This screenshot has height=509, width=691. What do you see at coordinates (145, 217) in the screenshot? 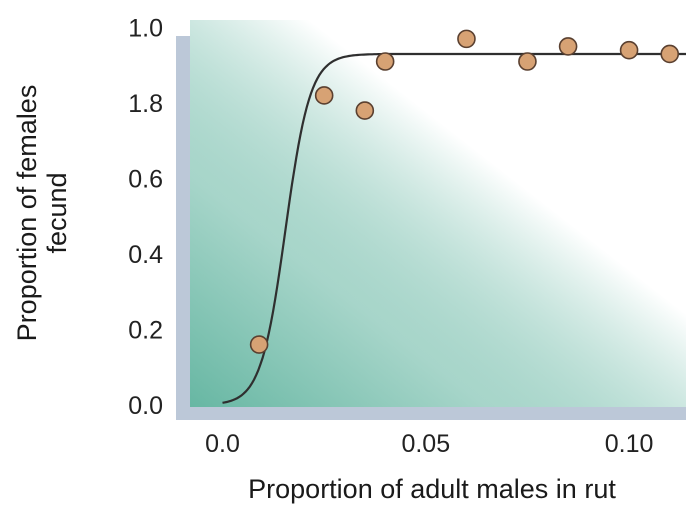
I see `y-tick-labels: 0.0 0.2 0.4 0.6 1.8 1.0` at bounding box center [145, 217].